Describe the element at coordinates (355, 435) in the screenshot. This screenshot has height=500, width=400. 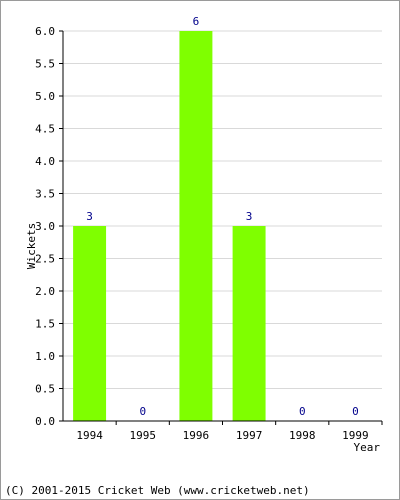
I see `x-tick-label-1999: 1999` at that location.